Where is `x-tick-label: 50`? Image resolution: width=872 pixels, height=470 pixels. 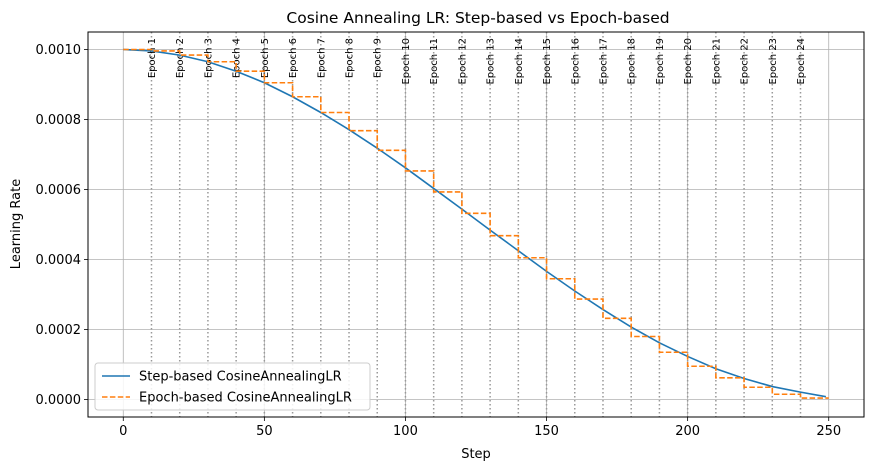
x-tick-label: 50 is located at coordinates (264, 431).